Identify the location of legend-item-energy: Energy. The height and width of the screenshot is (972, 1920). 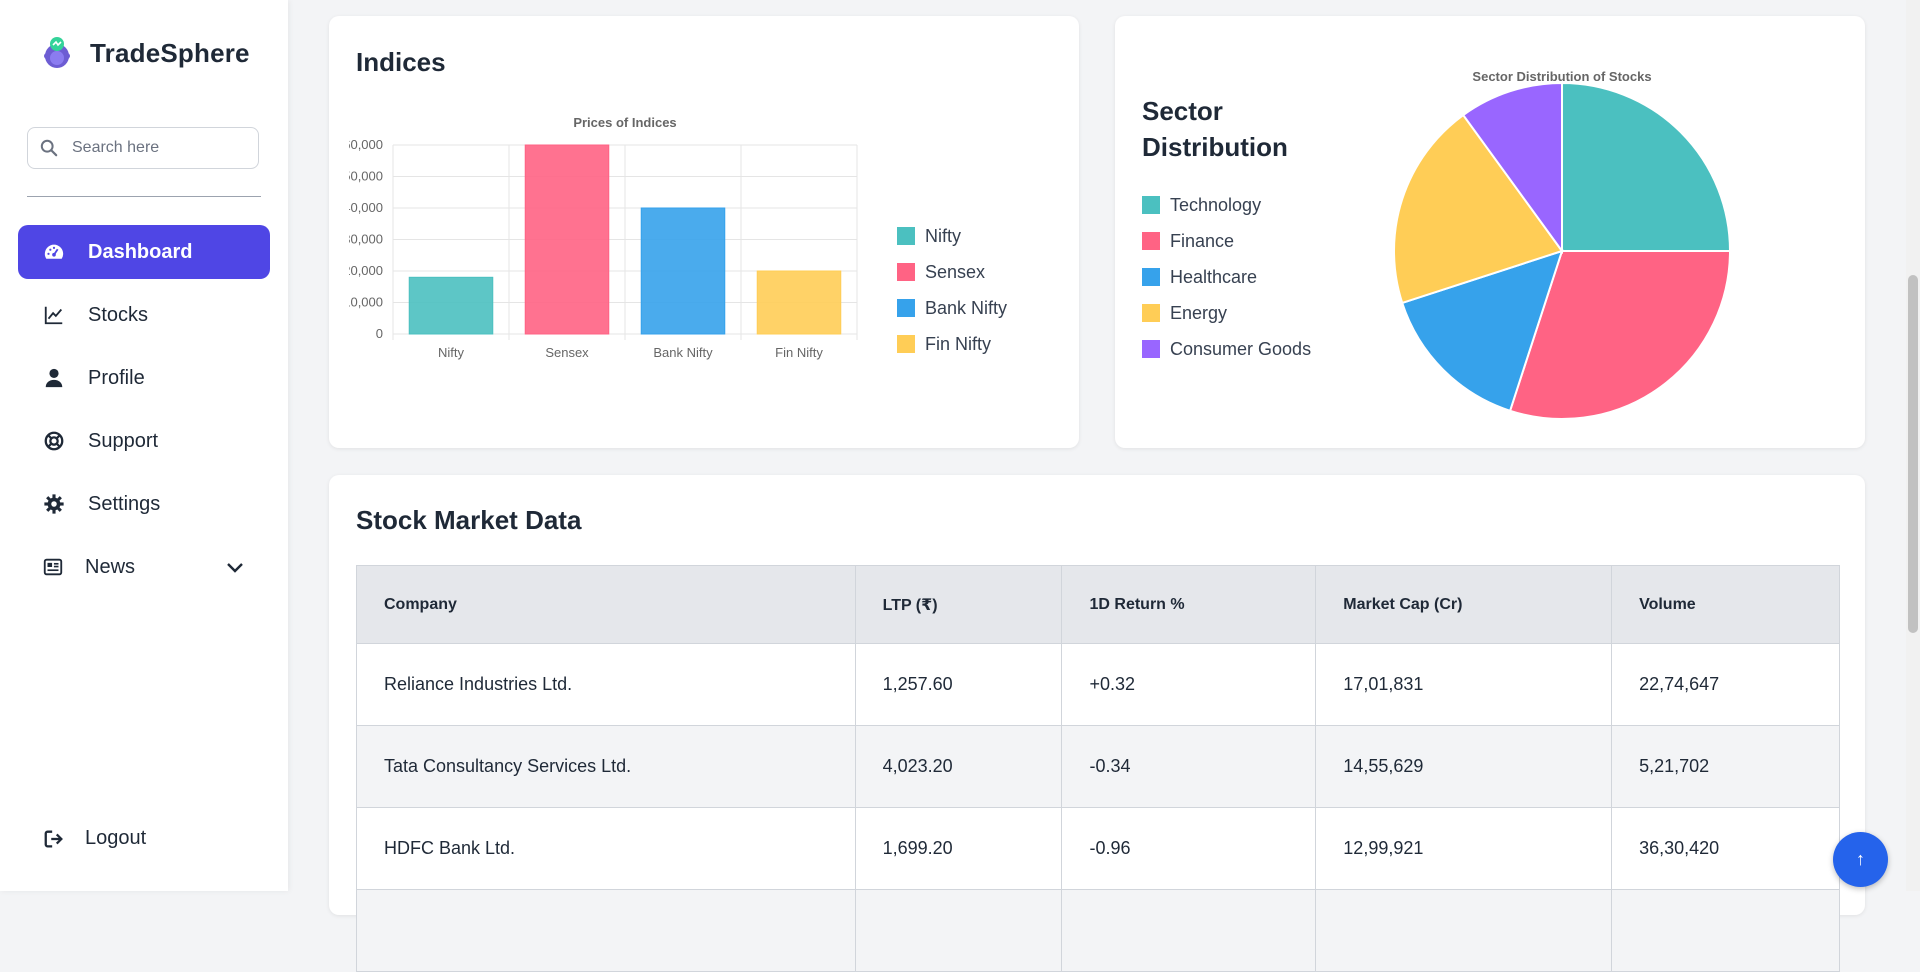
(1226, 313).